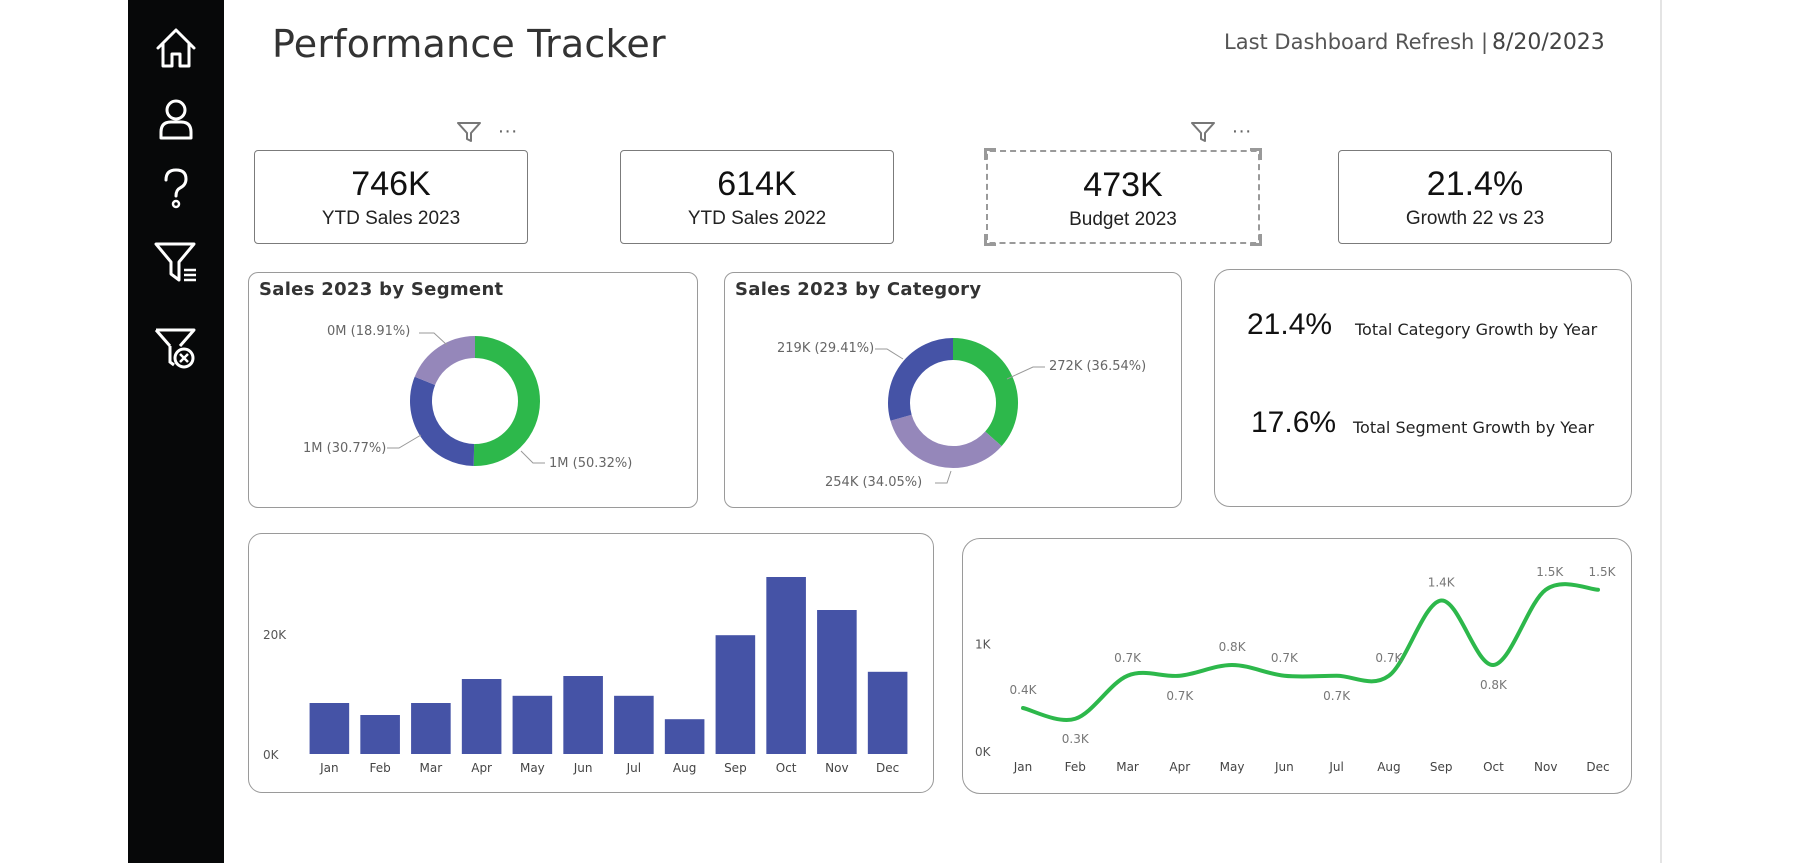 Image resolution: width=1800 pixels, height=863 pixels. Describe the element at coordinates (1442, 583) in the screenshot. I see `data-label: 1.4K` at that location.